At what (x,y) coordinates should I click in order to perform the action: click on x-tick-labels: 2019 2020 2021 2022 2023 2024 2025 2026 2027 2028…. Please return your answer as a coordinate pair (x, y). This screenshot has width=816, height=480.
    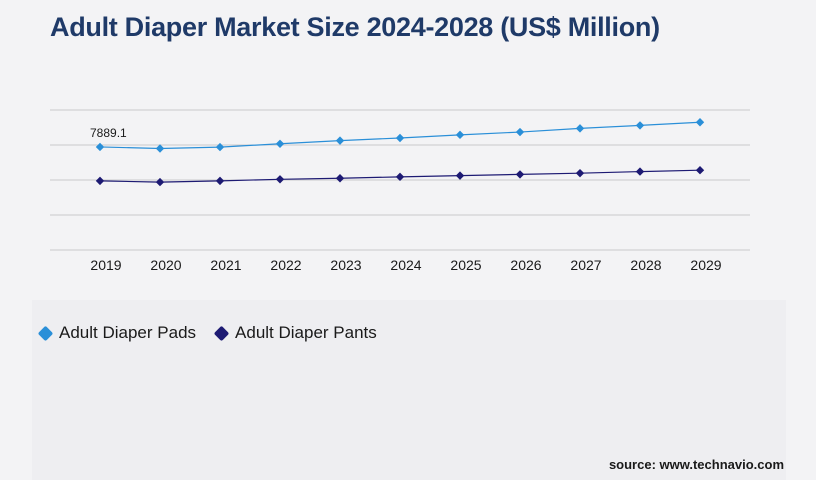
    Looking at the image, I should click on (405, 265).